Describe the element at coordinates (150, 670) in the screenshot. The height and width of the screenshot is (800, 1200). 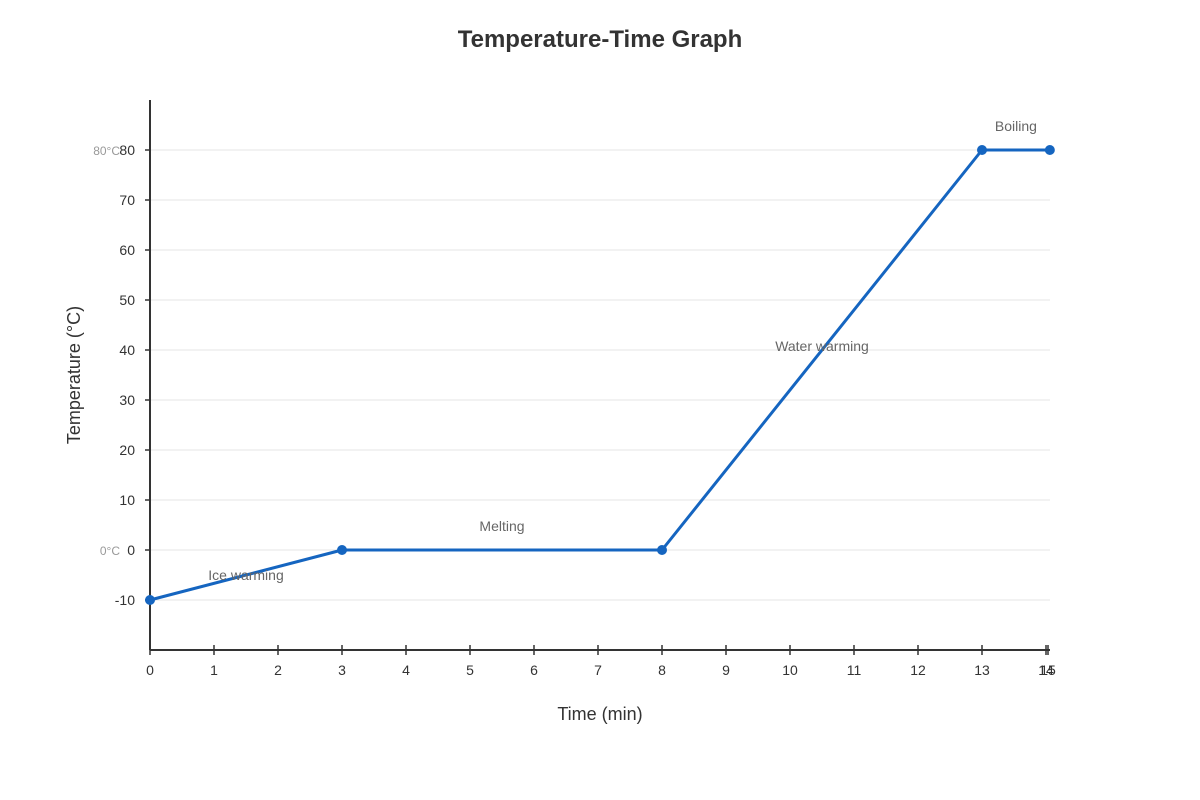
I see `x-tick-label: 0` at that location.